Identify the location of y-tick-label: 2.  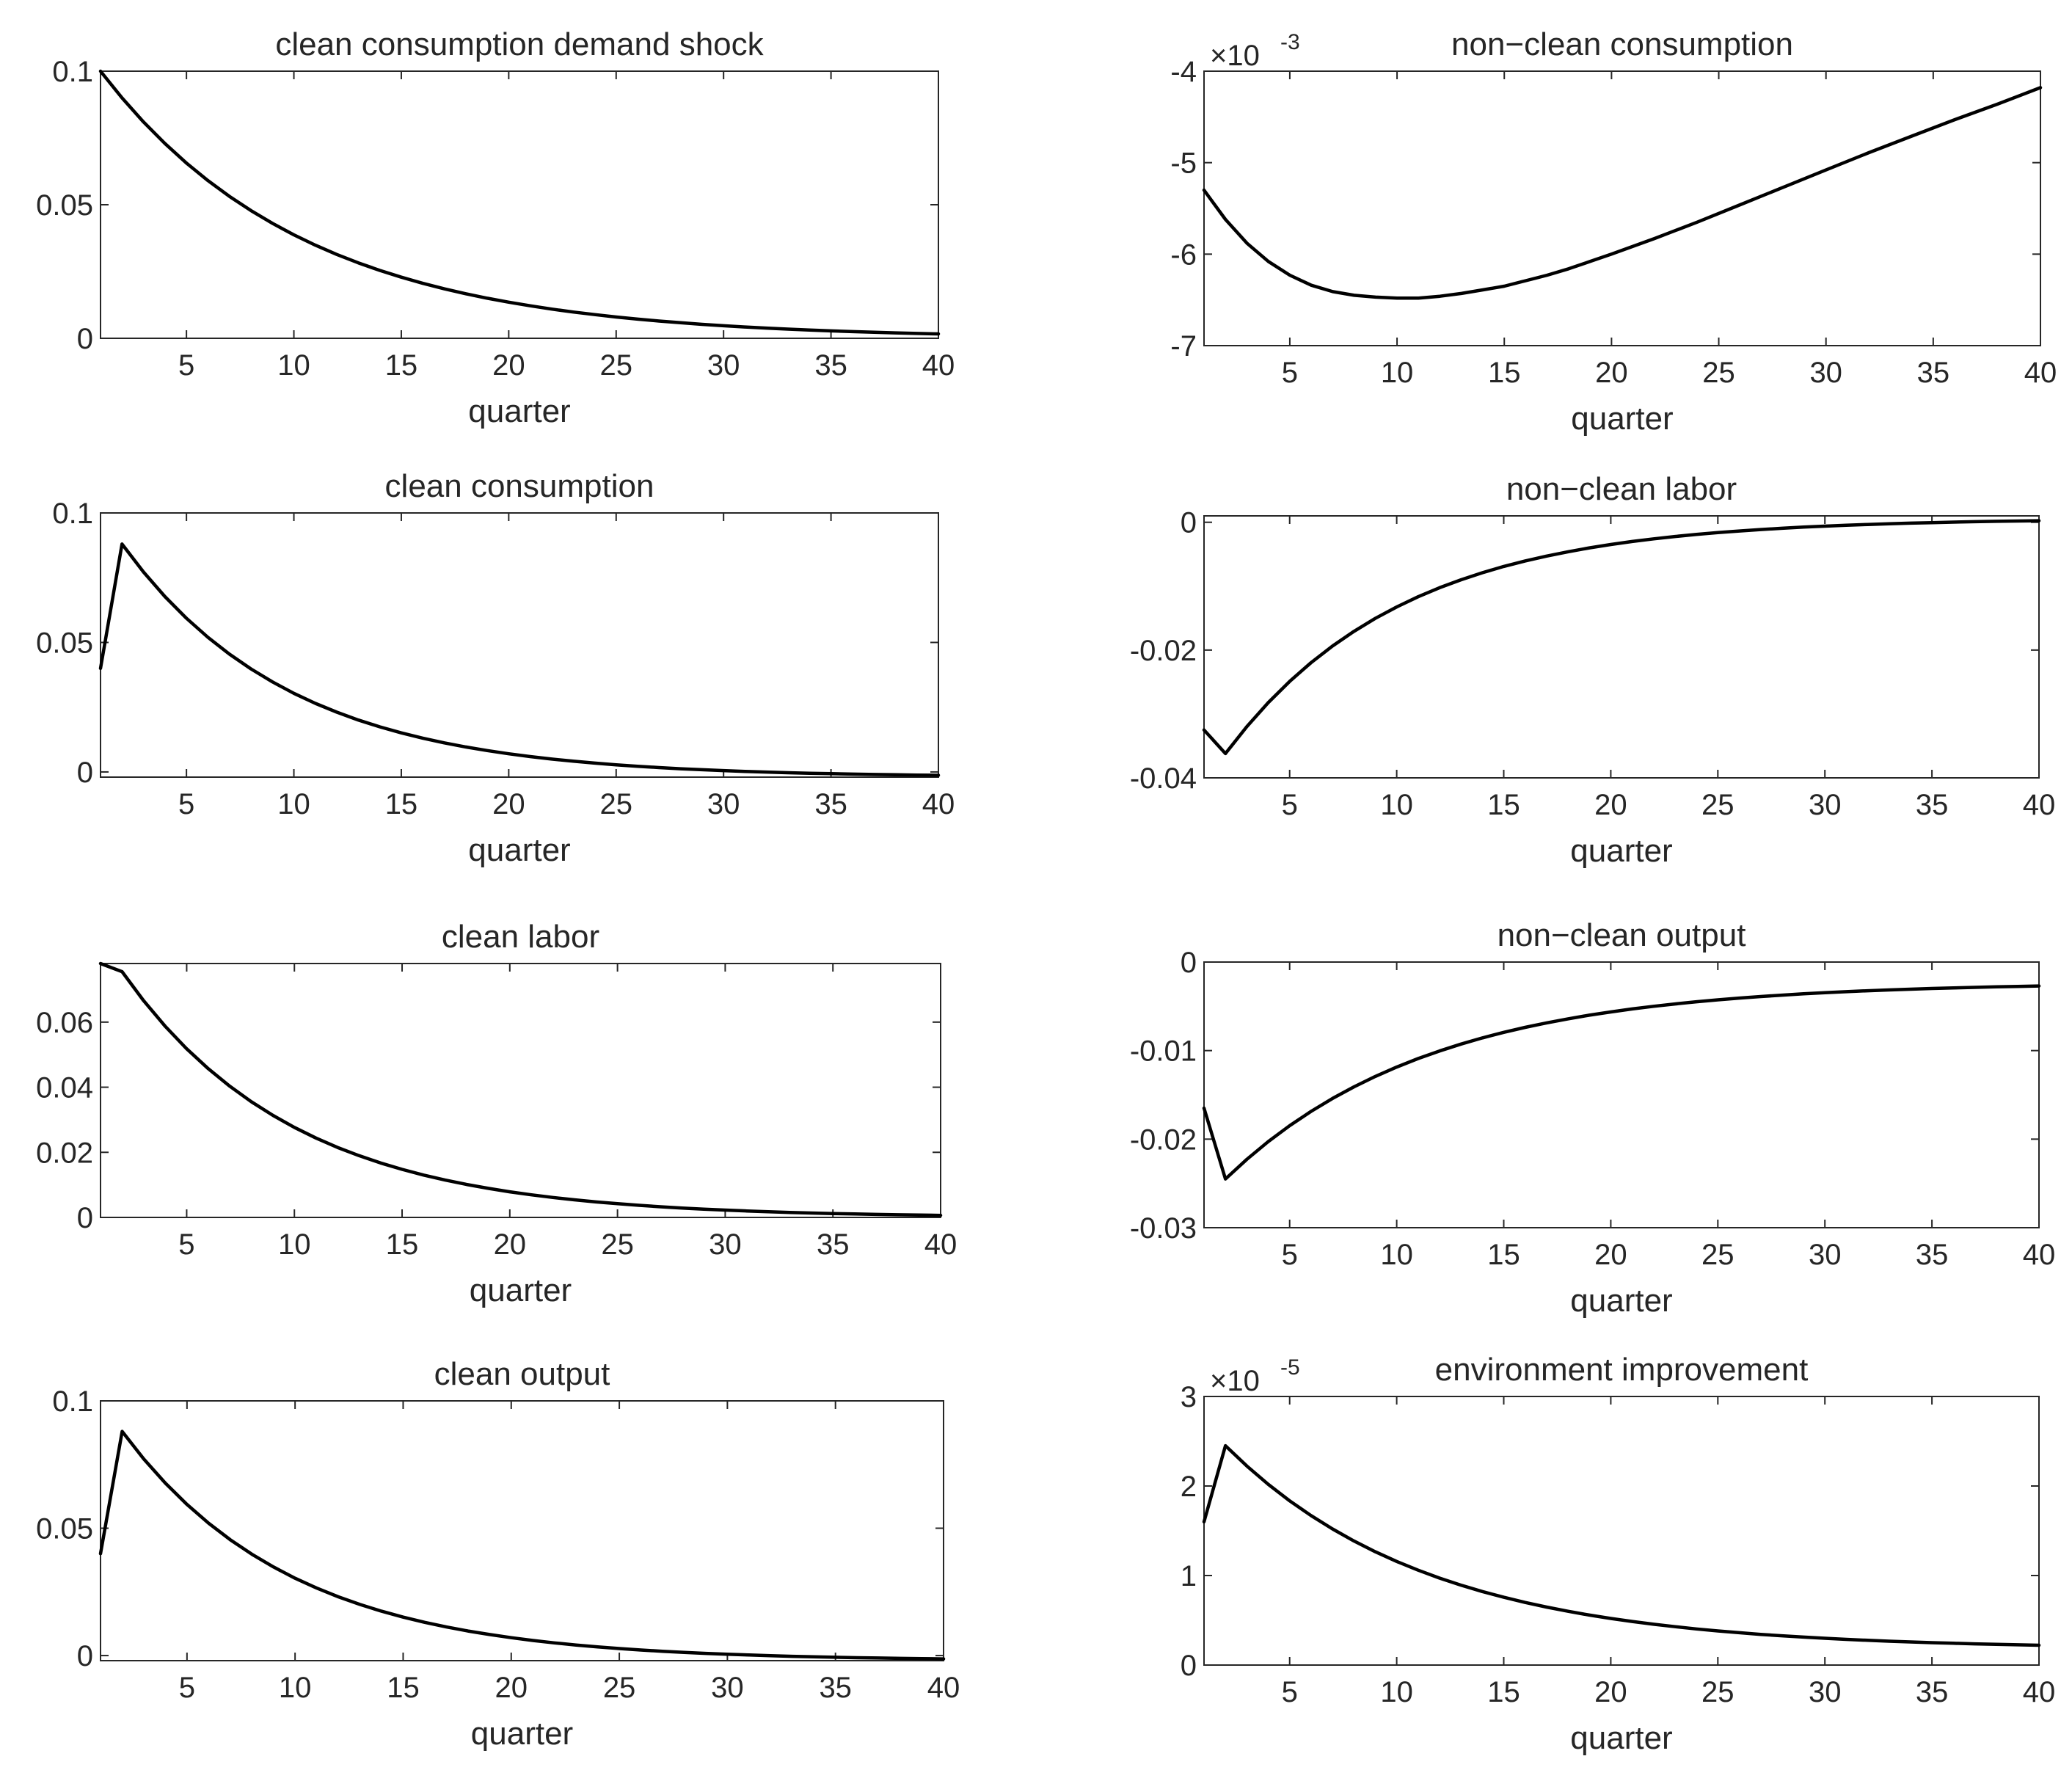
(1189, 1487).